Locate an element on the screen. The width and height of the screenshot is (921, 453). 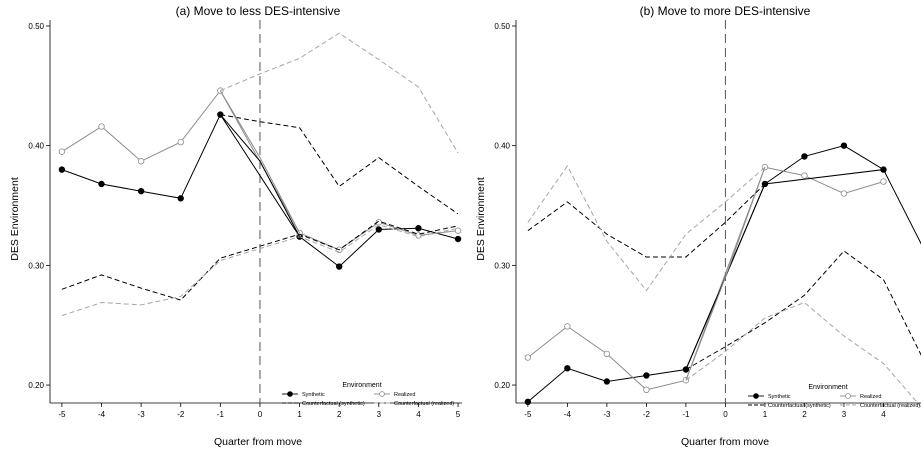
panel-a-legend-entry: Counterfactual (synthetic) is located at coordinates (333, 404).